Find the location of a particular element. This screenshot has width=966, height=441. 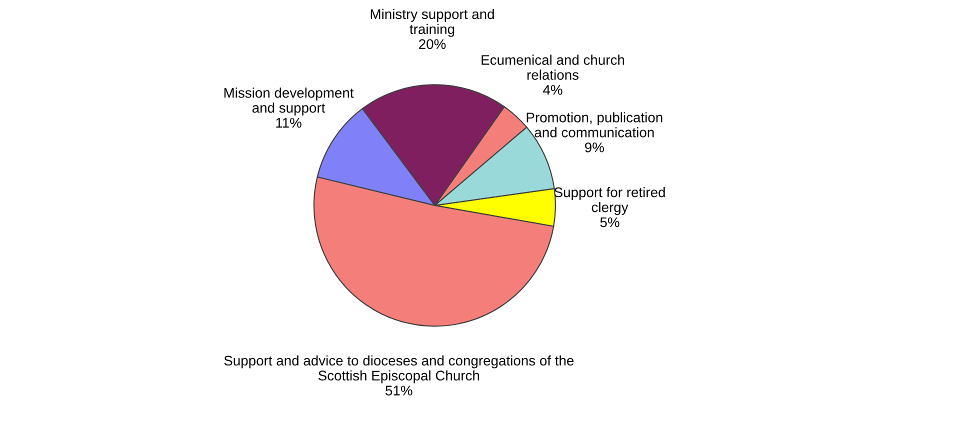

slice-label: Ministry support and training is located at coordinates (432, 22).